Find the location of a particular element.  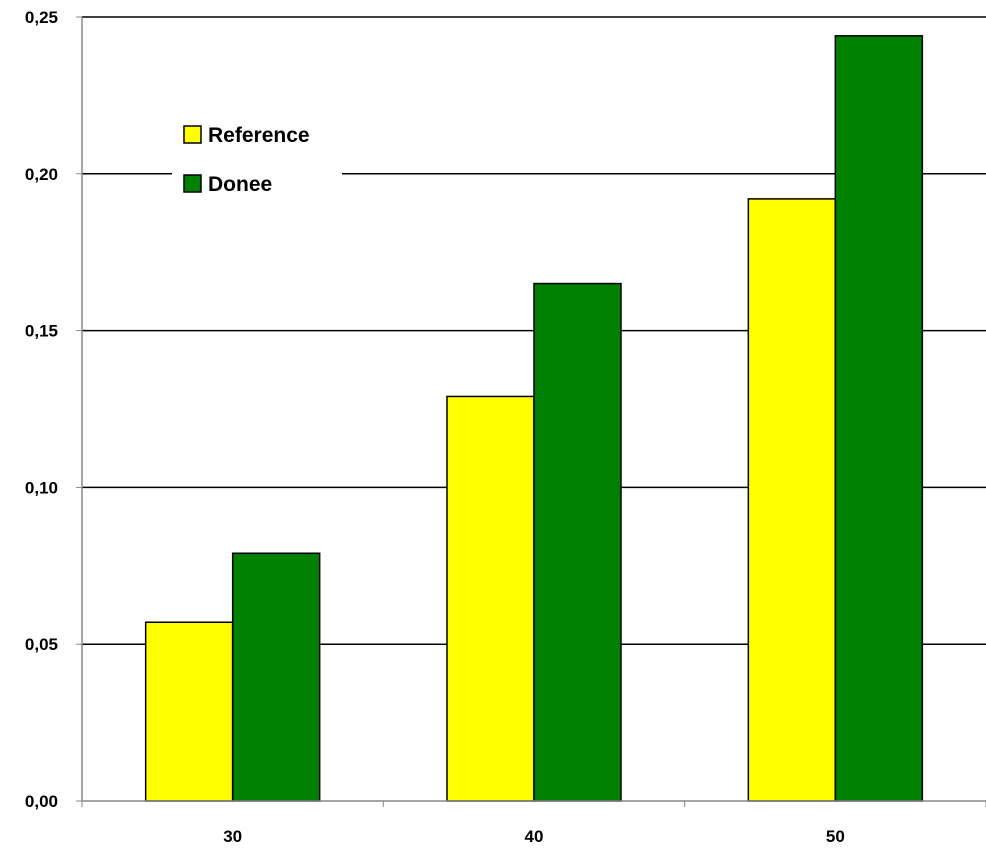

legend: Reference Donee is located at coordinates (246, 160).